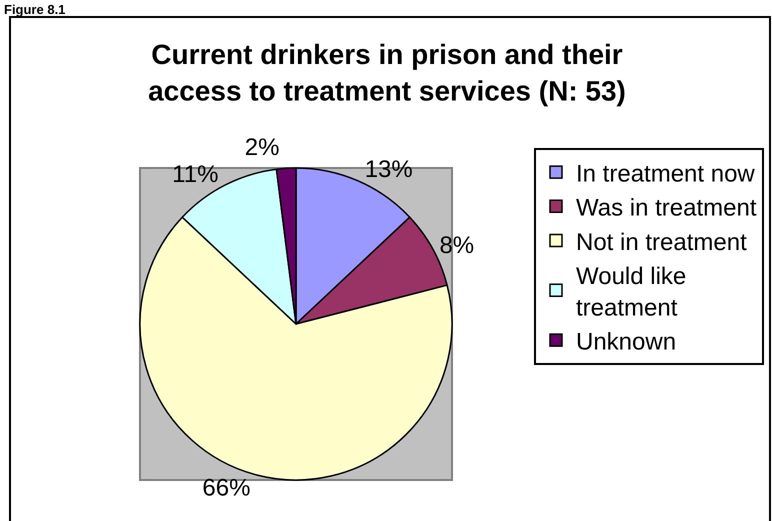 The width and height of the screenshot is (772, 521). I want to click on data-label: 8%, so click(456, 246).